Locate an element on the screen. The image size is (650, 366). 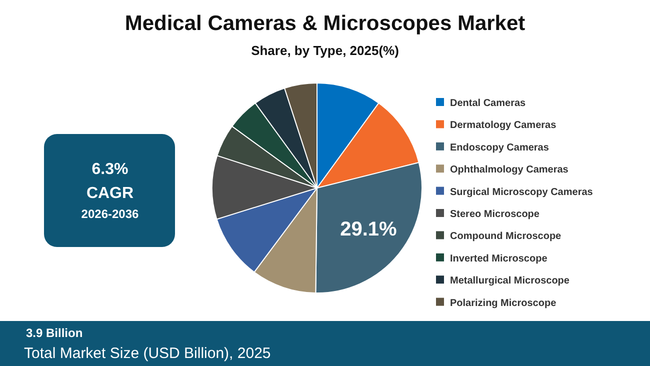
text: 6.3% is located at coordinates (110, 169).